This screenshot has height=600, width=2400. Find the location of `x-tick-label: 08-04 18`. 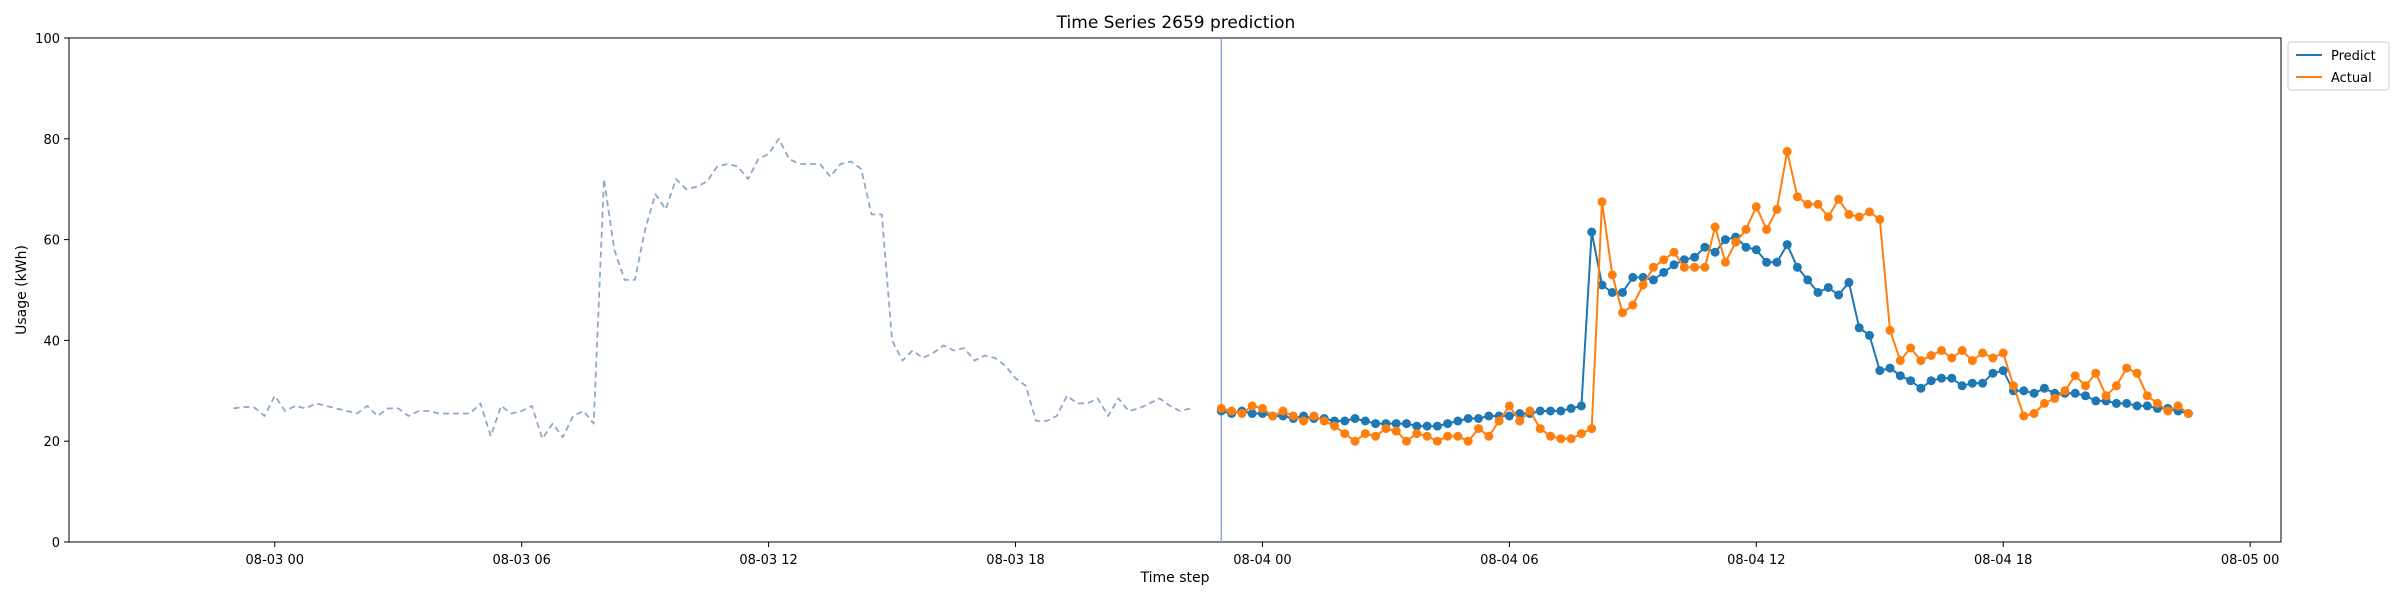

x-tick-label: 08-04 18 is located at coordinates (2003, 560).